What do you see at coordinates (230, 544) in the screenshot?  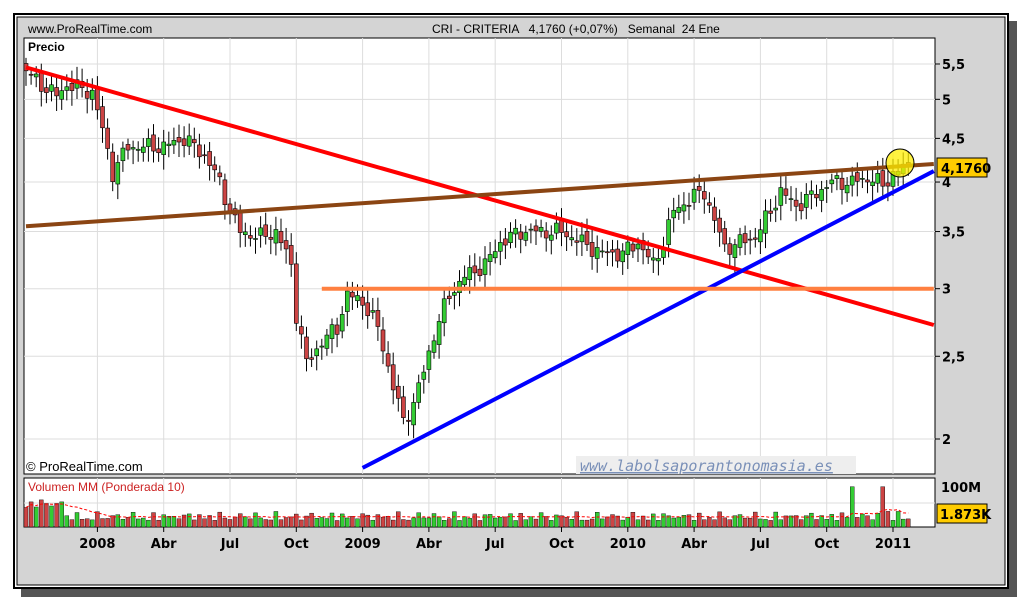 I see `x-tick-label: Jul` at bounding box center [230, 544].